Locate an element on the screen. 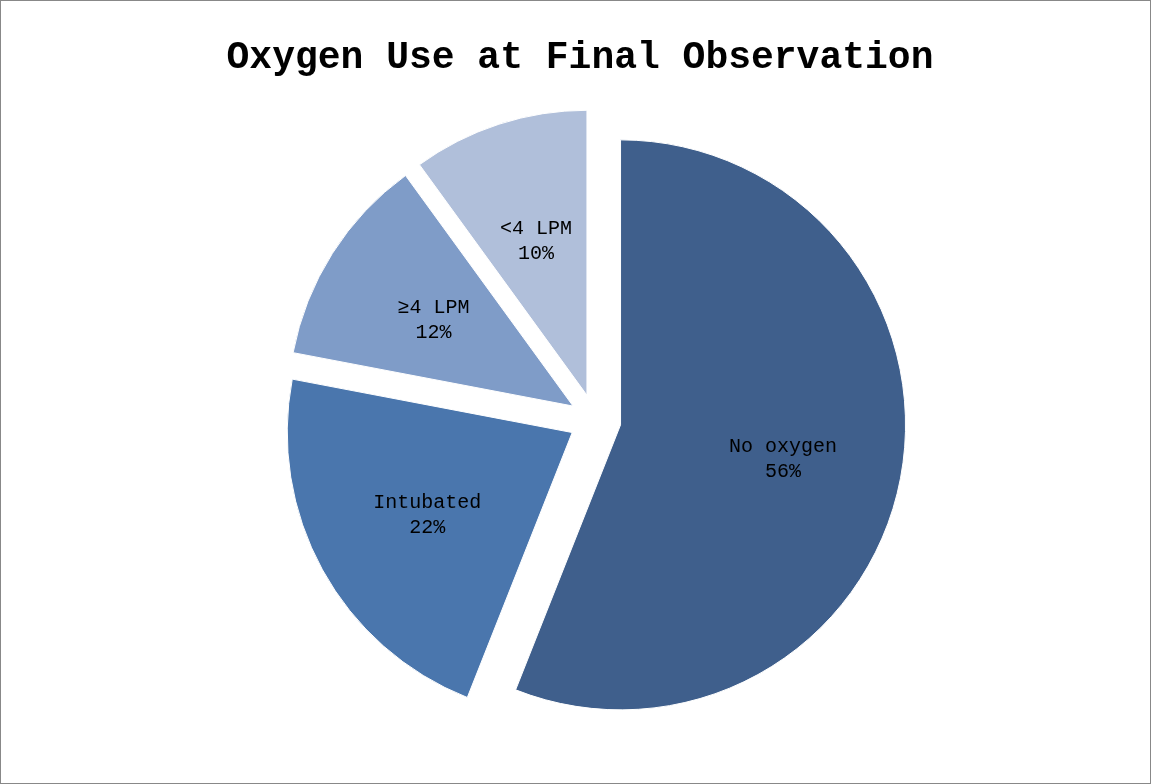 The height and width of the screenshot is (784, 1151). data-label: 22% is located at coordinates (428, 528).